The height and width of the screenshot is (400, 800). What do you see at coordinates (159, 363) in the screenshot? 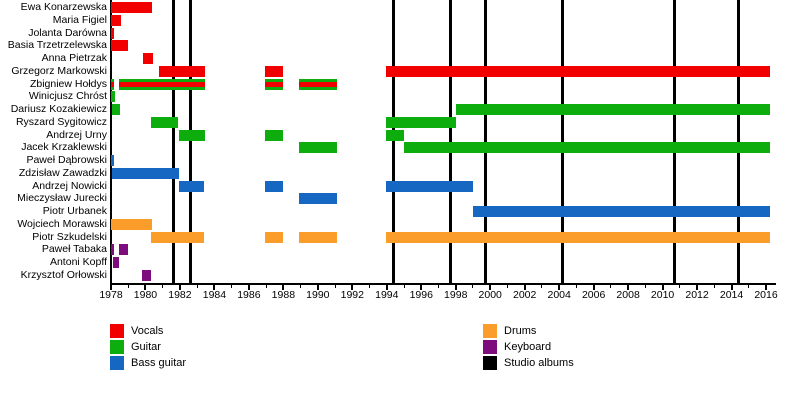
I see `legend-label: Bass guitar` at bounding box center [159, 363].